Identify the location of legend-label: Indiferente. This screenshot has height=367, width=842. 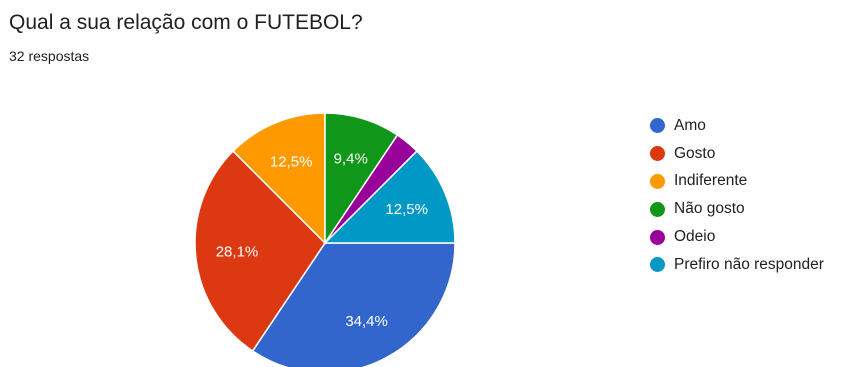
(711, 181).